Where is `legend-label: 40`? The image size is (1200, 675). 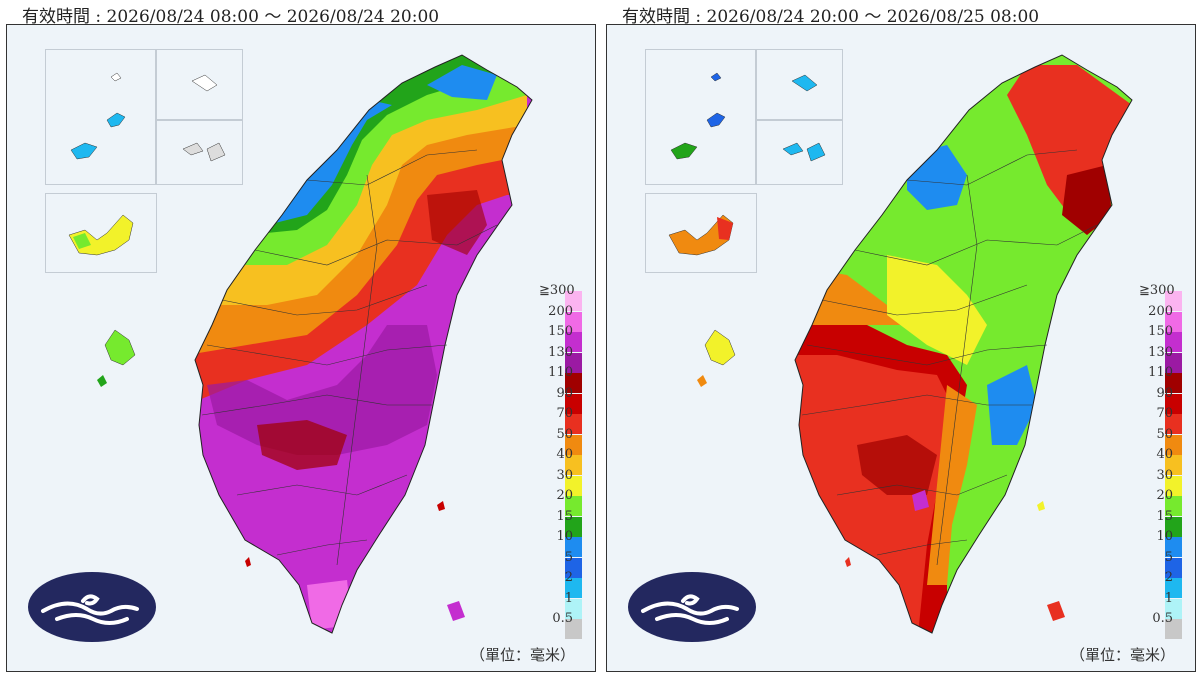
legend-label: 40 is located at coordinates (564, 454).